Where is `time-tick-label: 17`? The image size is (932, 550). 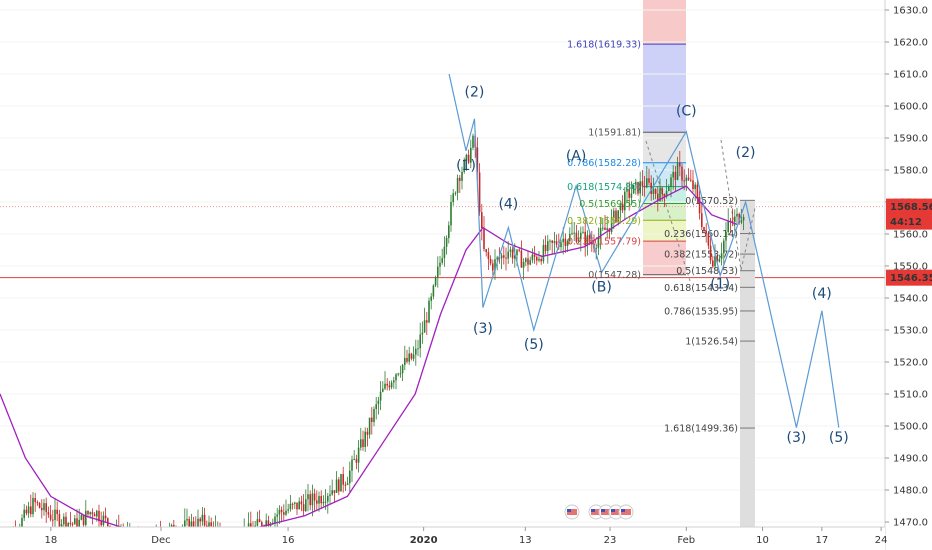 time-tick-label: 17 is located at coordinates (821, 540).